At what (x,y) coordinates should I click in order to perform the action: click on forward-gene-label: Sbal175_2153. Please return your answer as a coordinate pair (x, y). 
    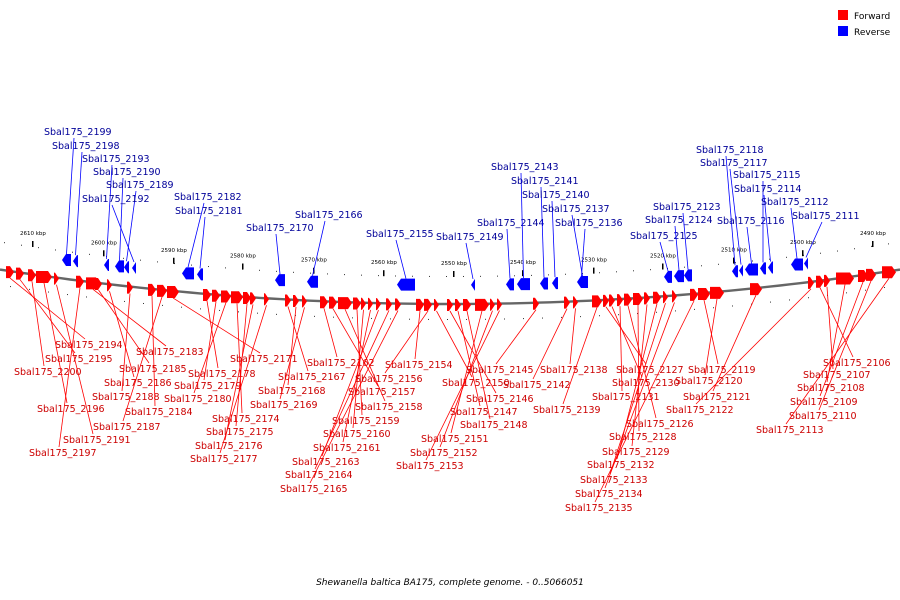
    Looking at the image, I should click on (430, 466).